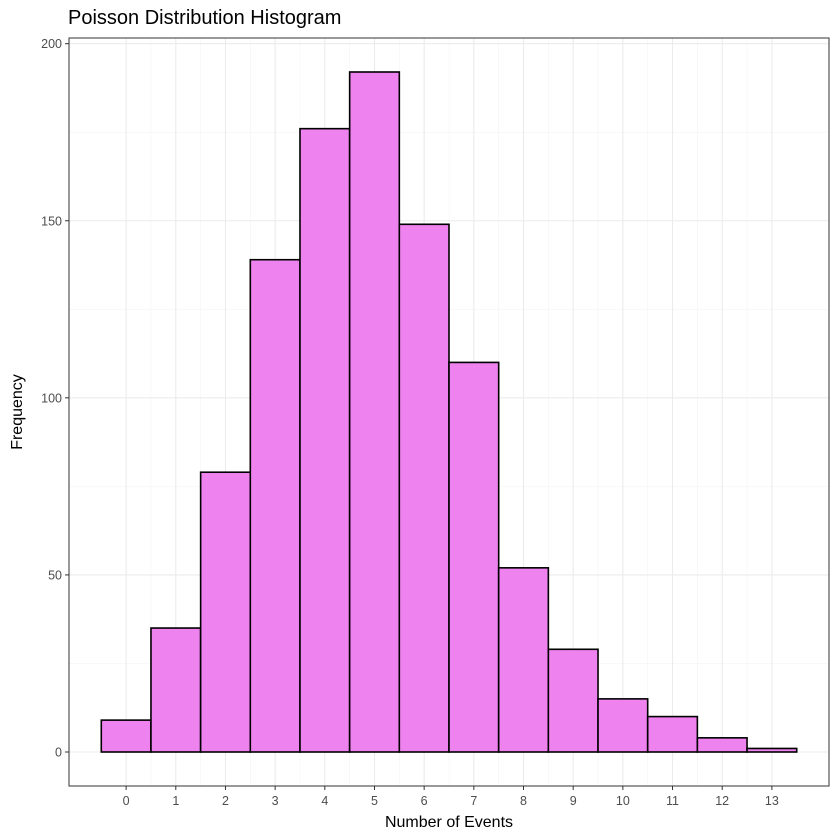 This screenshot has height=840, width=840. Describe the element at coordinates (722, 801) in the screenshot. I see `x-tick-label: 12` at that location.